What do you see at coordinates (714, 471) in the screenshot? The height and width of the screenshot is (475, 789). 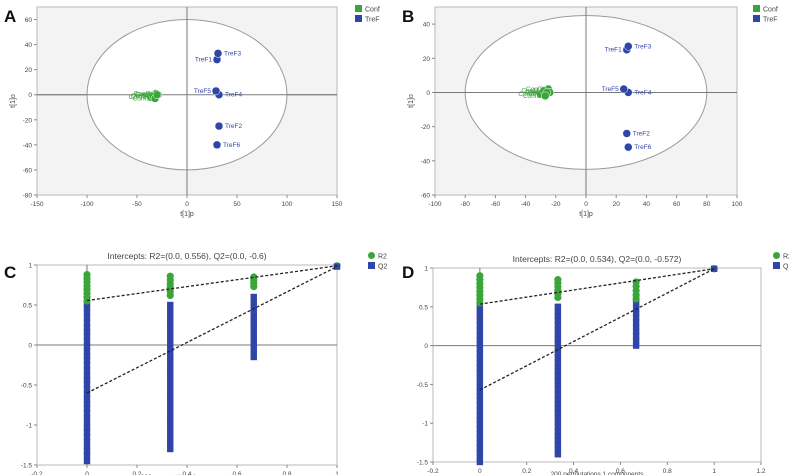 I see `x-tick-label: 1` at bounding box center [714, 471].